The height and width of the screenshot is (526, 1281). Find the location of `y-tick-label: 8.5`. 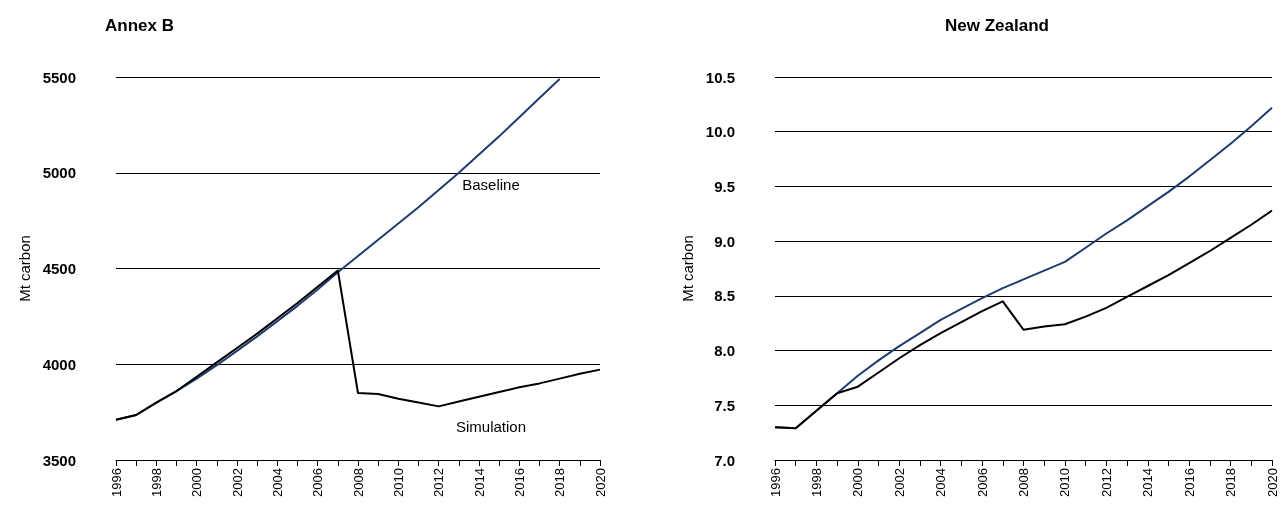

y-tick-label: 8.5 is located at coordinates (724, 296).